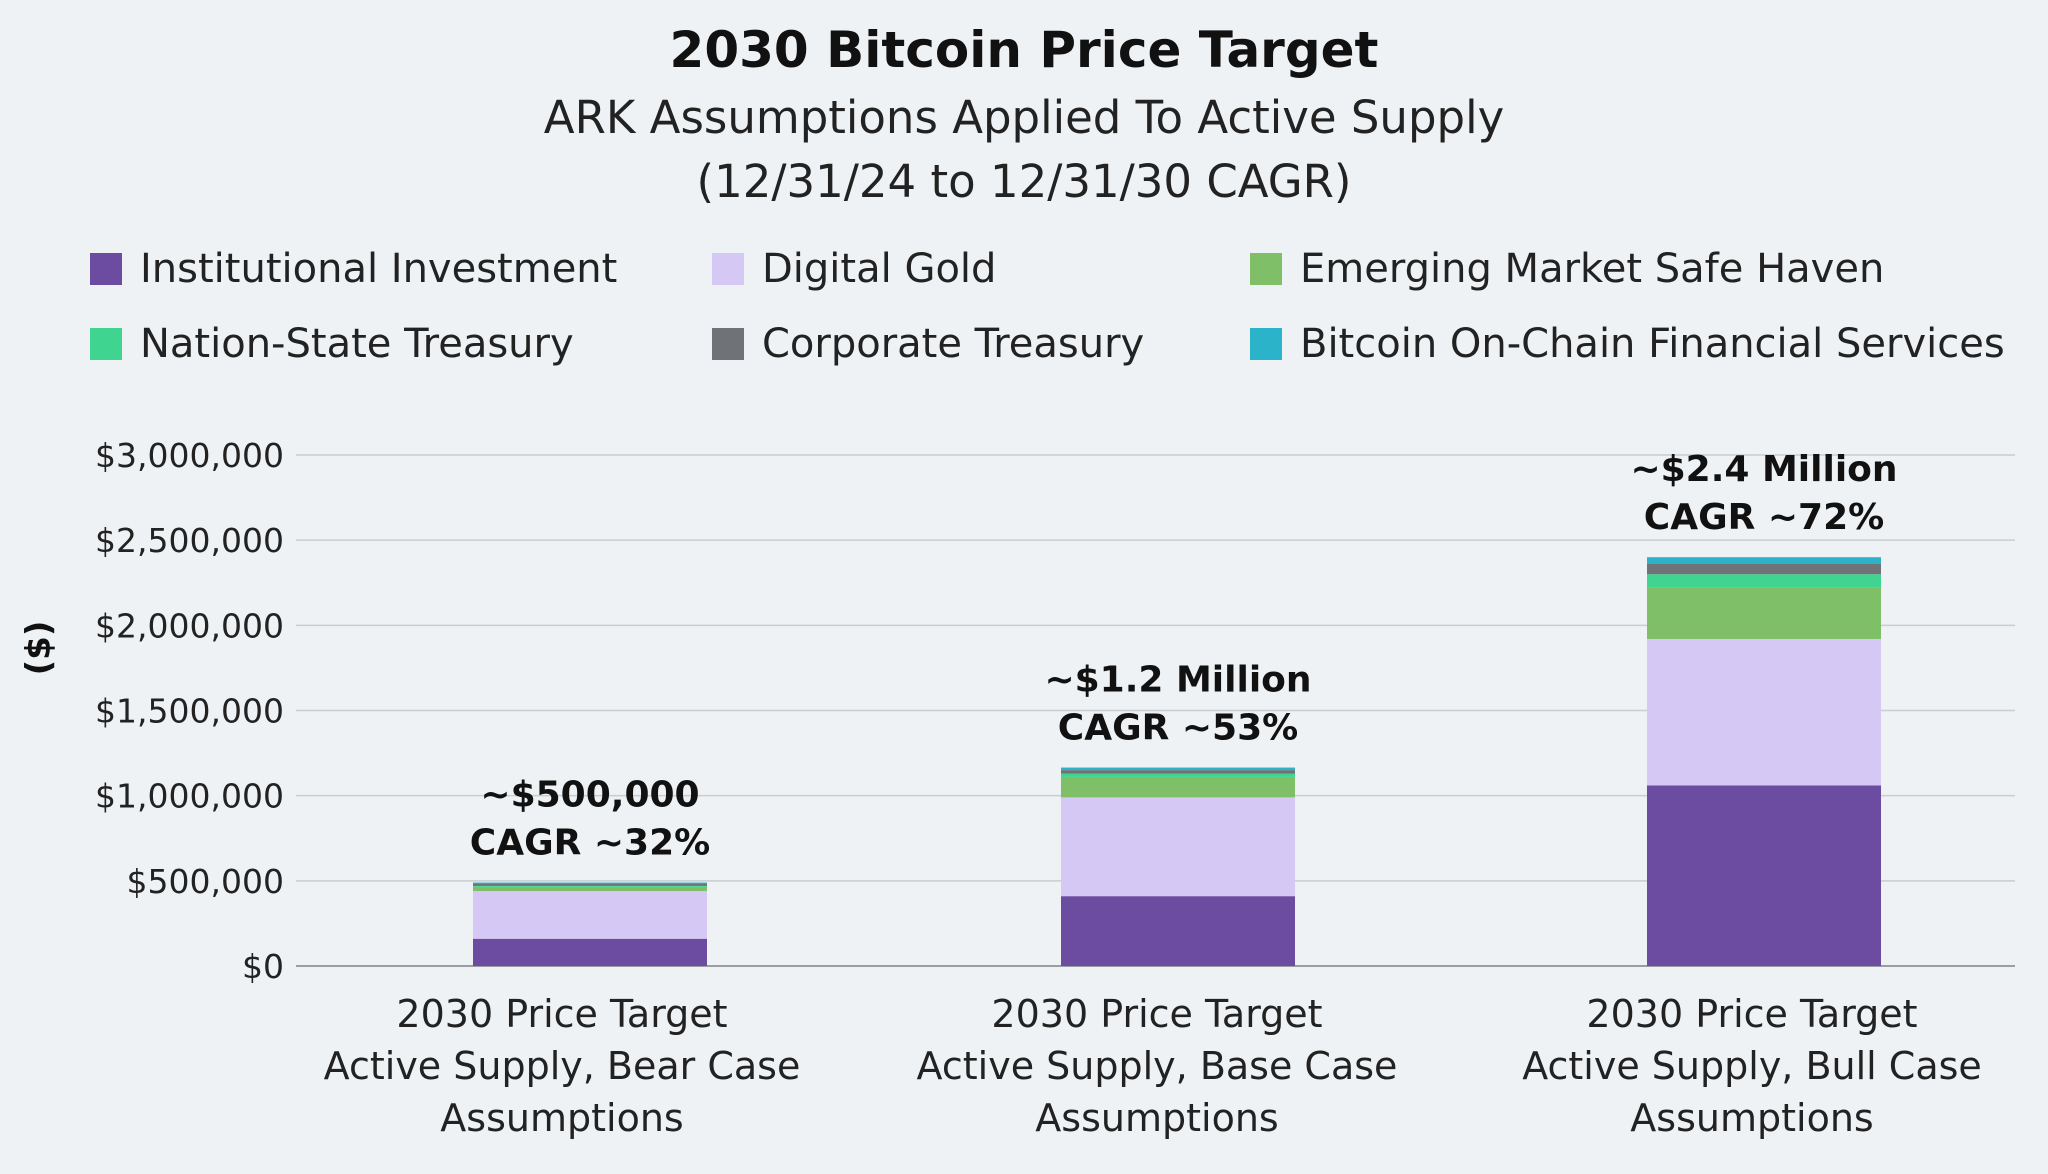 Image resolution: width=2048 pixels, height=1174 pixels. I want to click on legend-label-corporate-treasury: Corporate Treasury, so click(953, 344).